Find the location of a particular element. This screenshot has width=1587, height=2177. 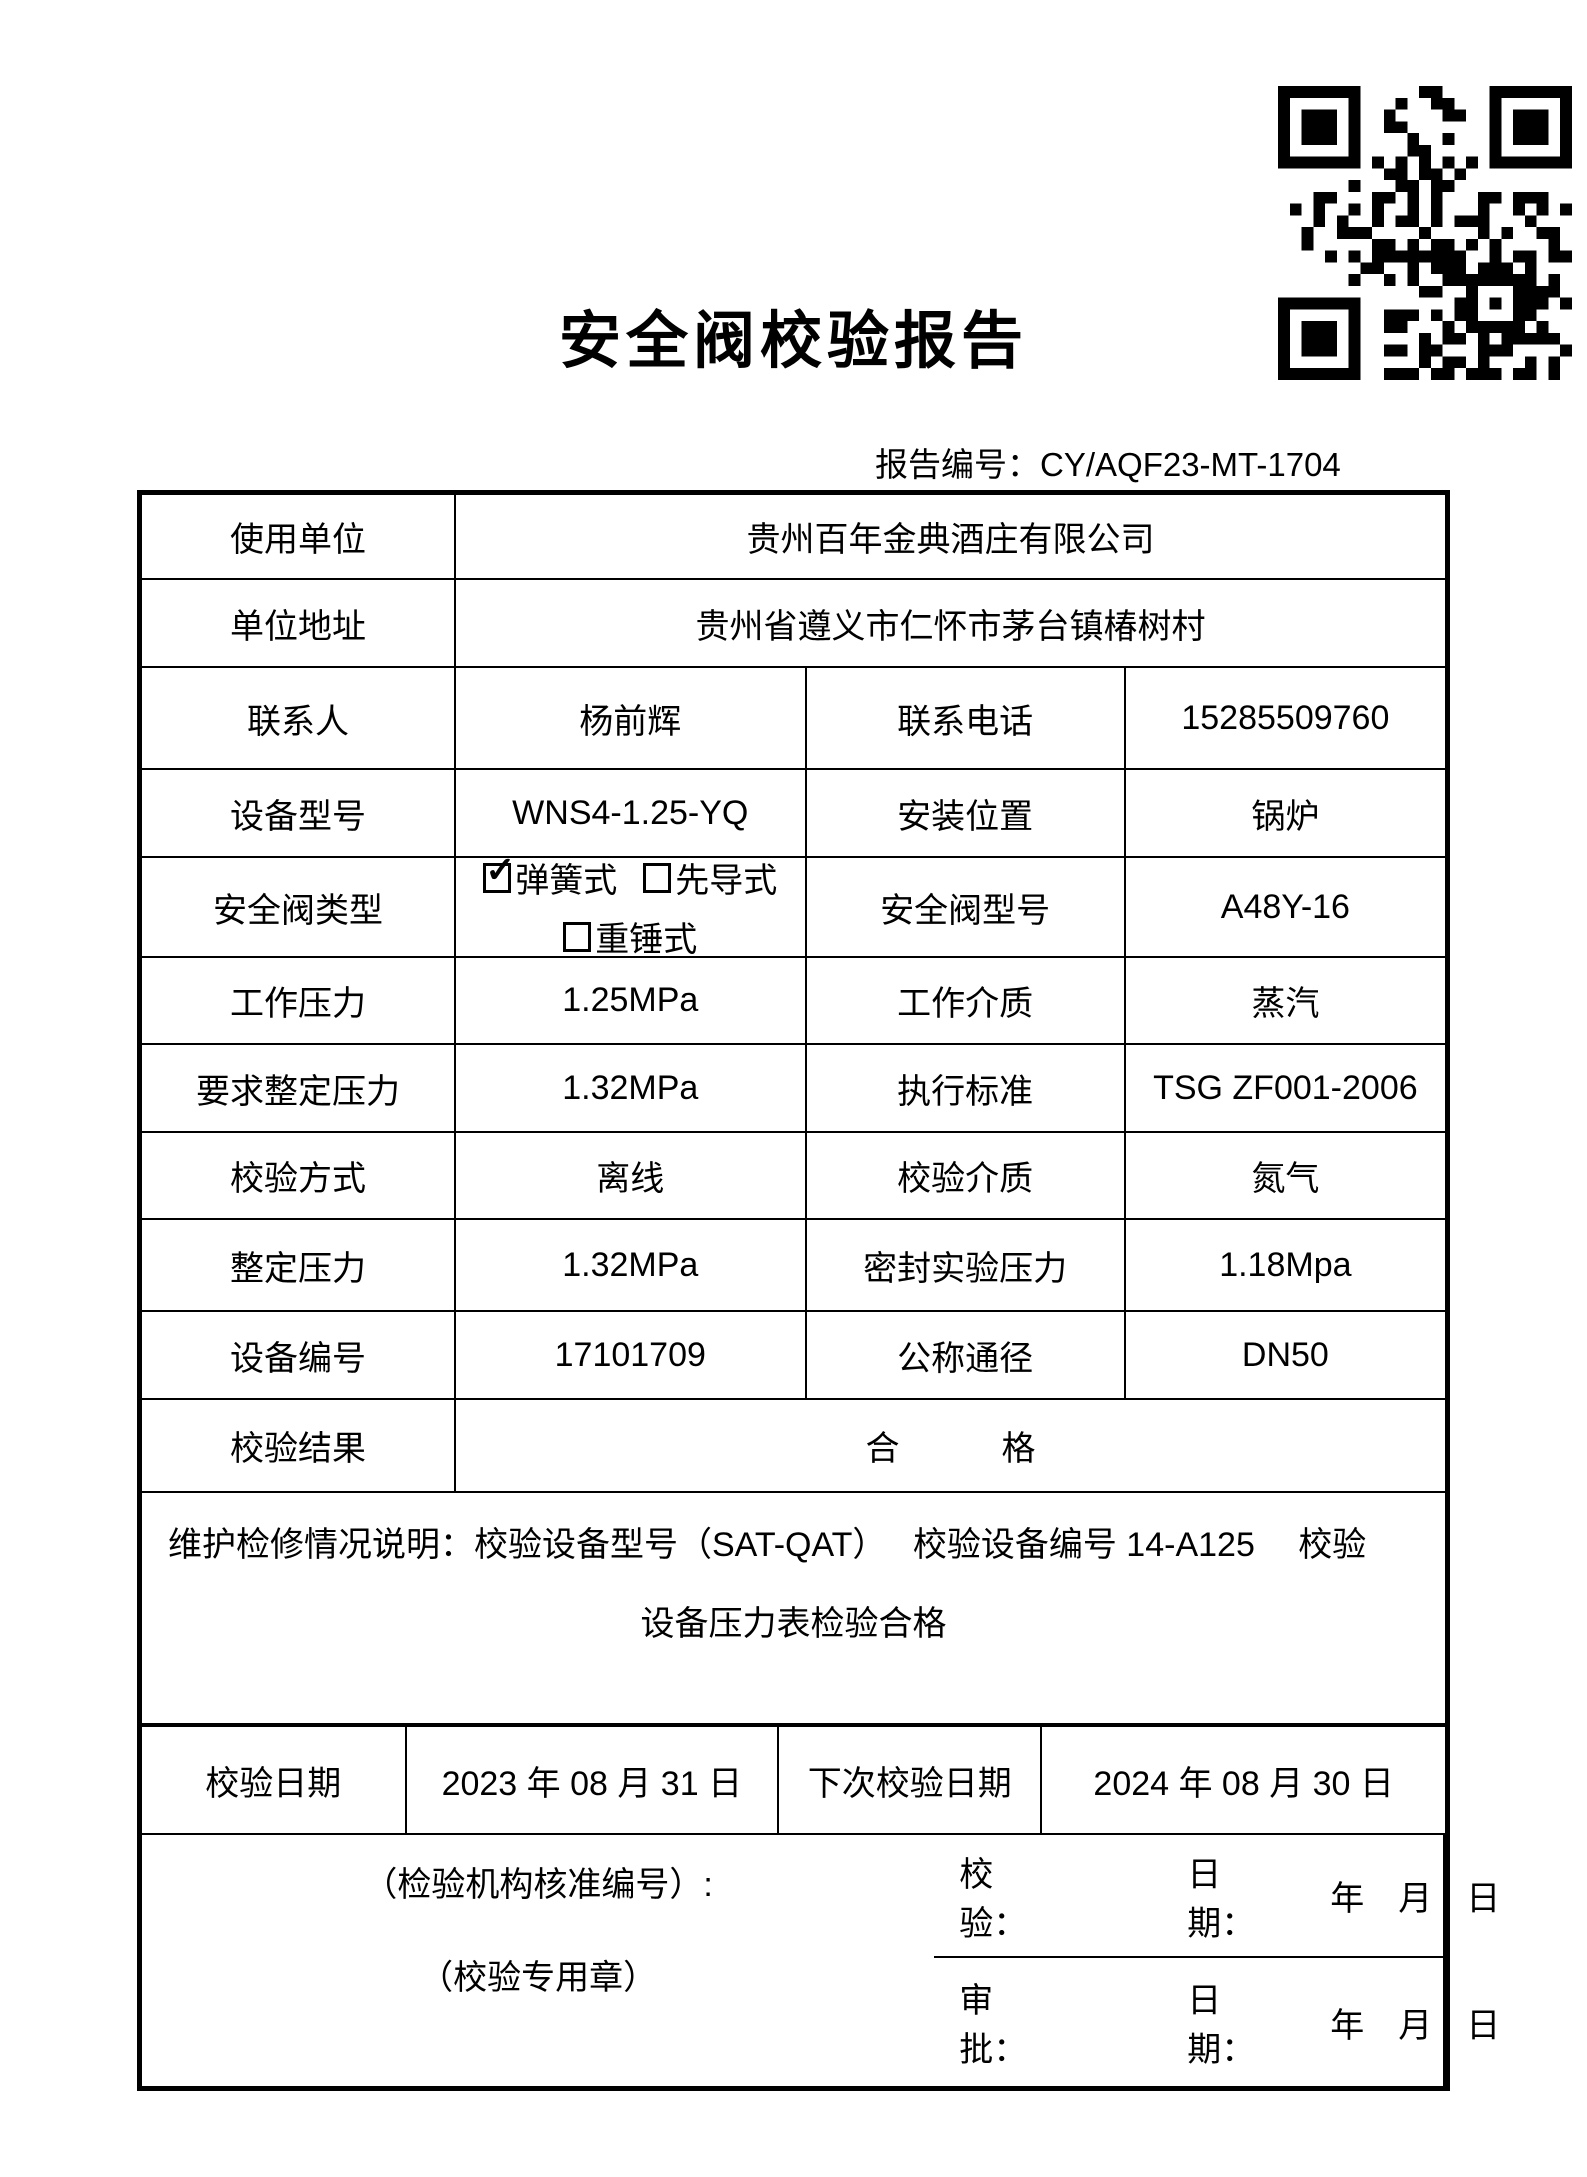

value-required-set-pressure: 1.32MPa is located at coordinates (631, 1089).